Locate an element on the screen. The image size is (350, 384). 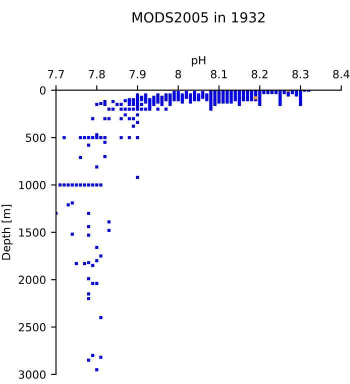
x-tick-label: 7.9 is located at coordinates (138, 74).